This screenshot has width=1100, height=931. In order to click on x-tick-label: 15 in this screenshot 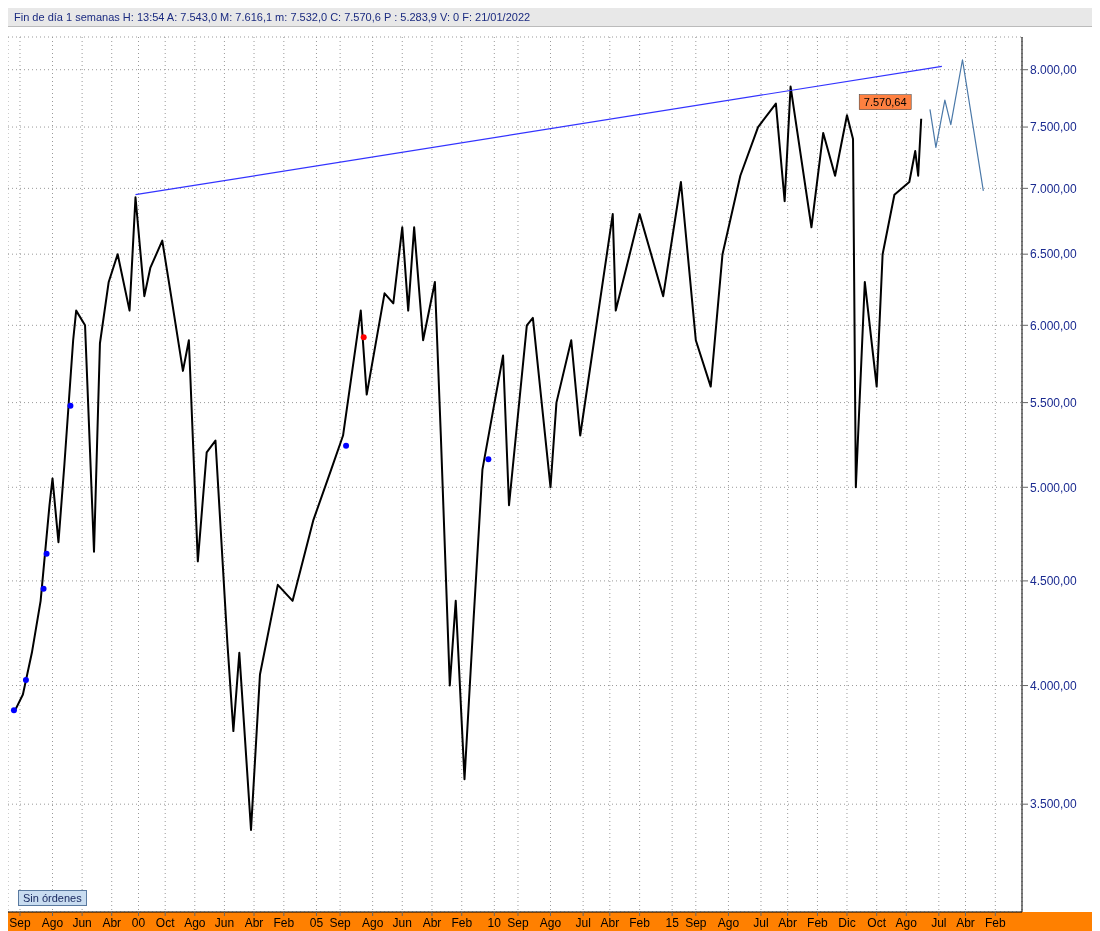, I will do `click(672, 922)`.